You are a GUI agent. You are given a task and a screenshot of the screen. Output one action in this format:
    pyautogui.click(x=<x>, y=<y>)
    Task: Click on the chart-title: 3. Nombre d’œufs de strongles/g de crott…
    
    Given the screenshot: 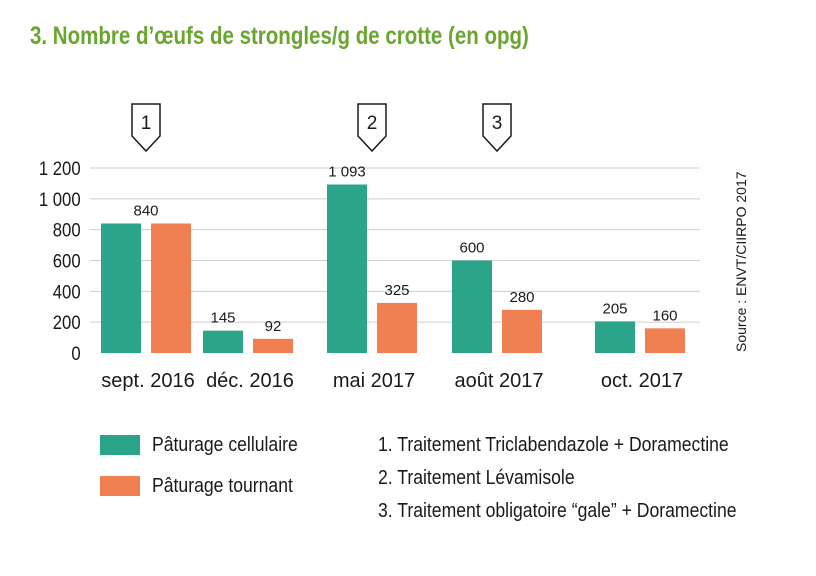 What is the action you would take?
    pyautogui.click(x=279, y=36)
    